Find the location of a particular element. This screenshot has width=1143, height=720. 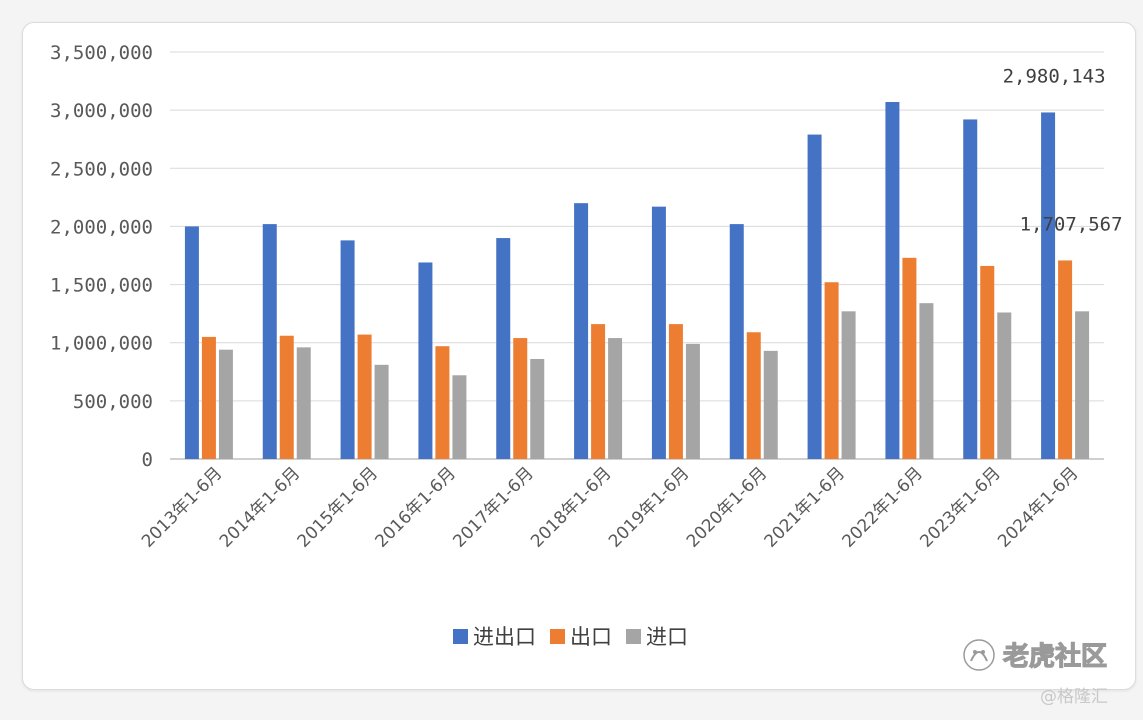

y-tick-label: 2,000,000 is located at coordinates (101, 227).